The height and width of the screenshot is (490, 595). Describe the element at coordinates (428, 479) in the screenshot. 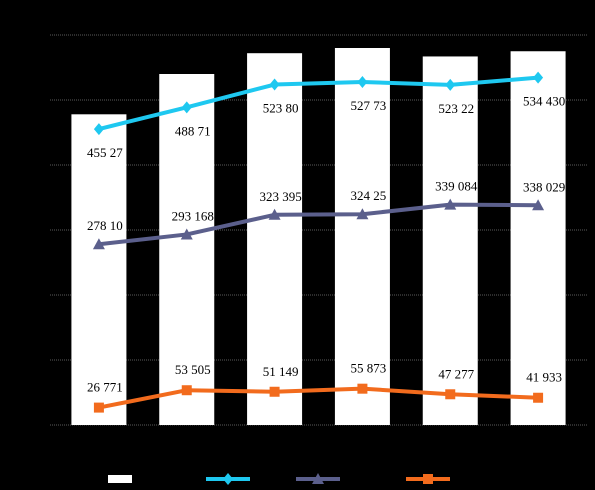

I see `legend-marker-square` at that location.